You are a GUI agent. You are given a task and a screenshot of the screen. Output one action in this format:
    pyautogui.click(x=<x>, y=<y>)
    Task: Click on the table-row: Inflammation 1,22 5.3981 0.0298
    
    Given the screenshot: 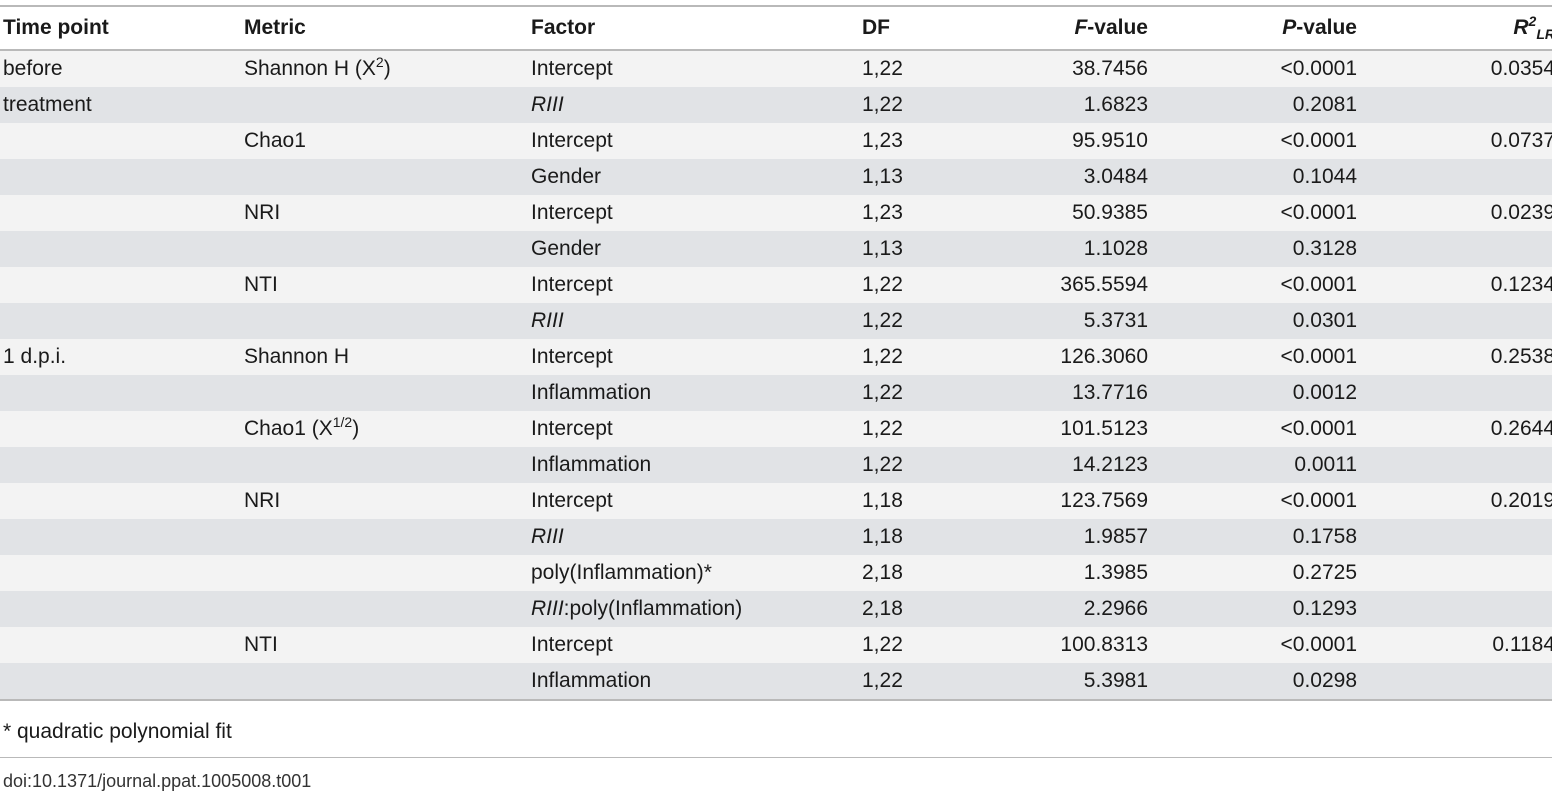 What is the action you would take?
    pyautogui.click(x=776, y=681)
    